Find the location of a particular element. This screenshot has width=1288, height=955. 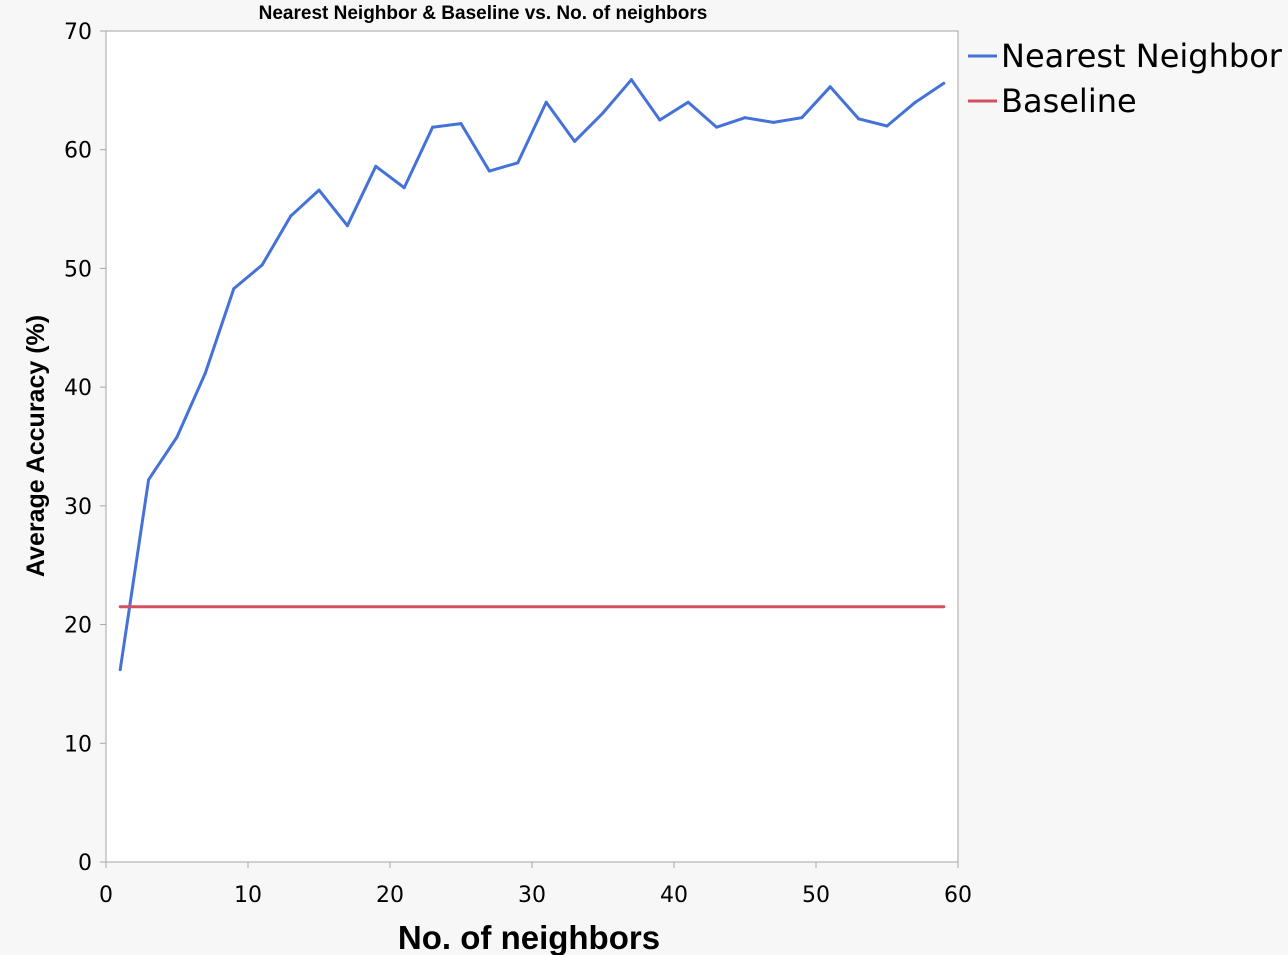

x-tick-label: 20 is located at coordinates (390, 895).